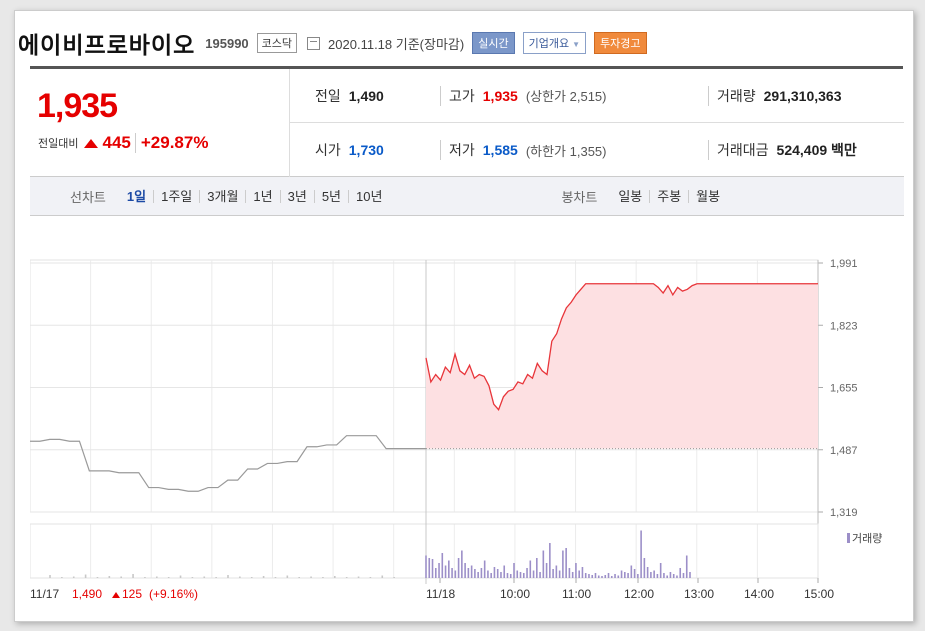 This screenshot has height=631, width=925. Describe the element at coordinates (493, 43) in the screenshot. I see `realtime-button: 실시간` at that location.